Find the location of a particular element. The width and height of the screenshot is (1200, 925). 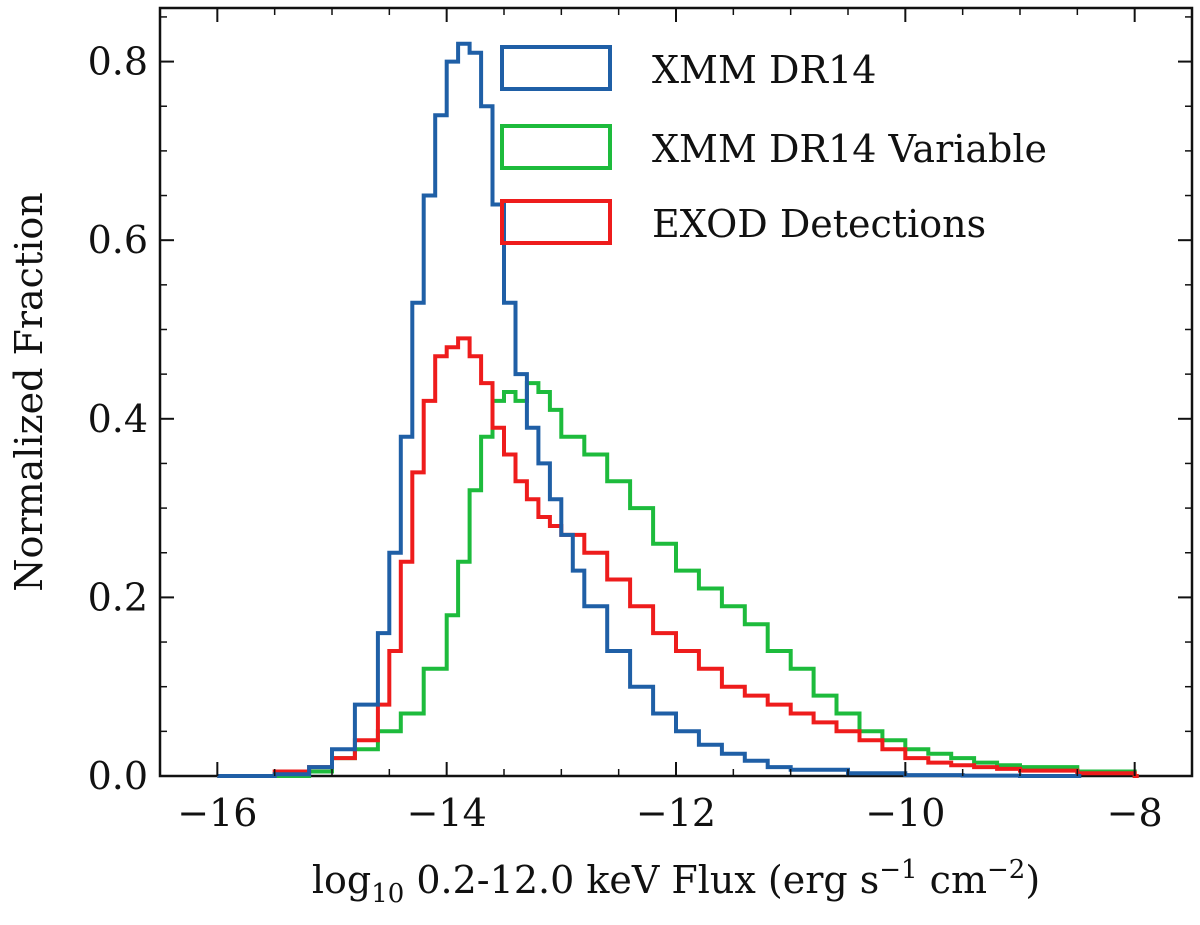

x-axis-title-sup1: −1 is located at coordinates (898, 870).